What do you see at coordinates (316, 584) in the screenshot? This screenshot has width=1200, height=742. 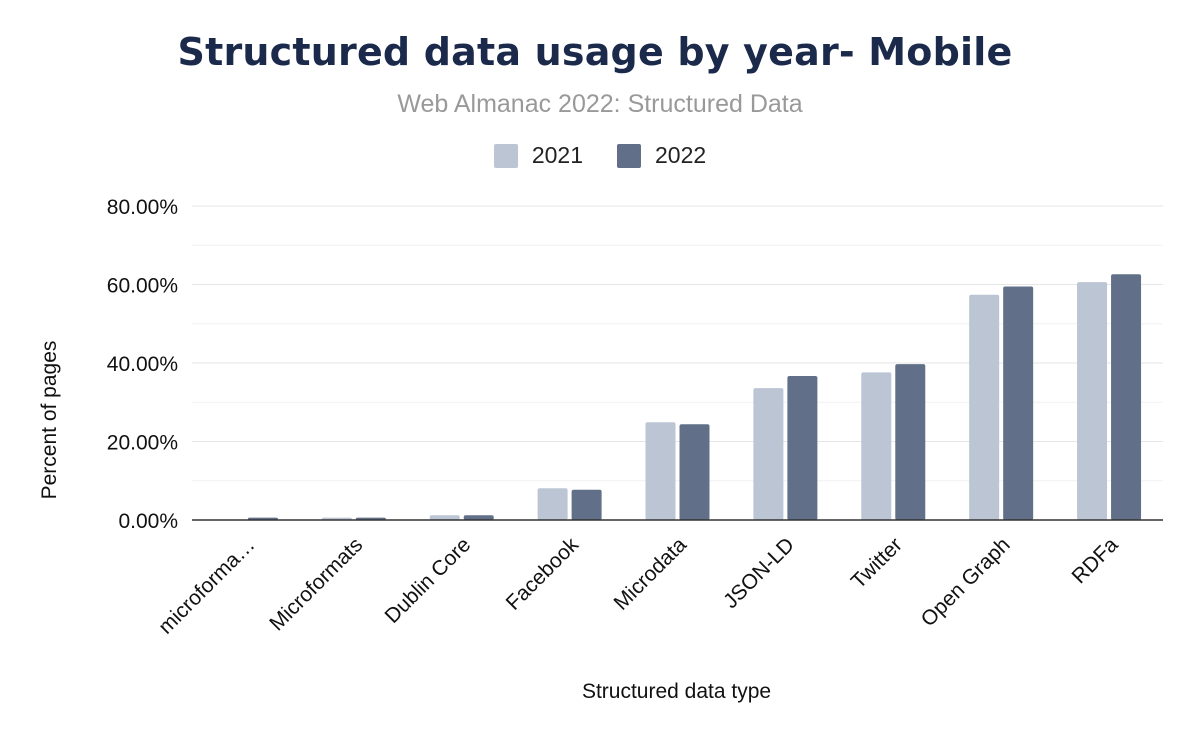 I see `x-tick-label: Microformats` at bounding box center [316, 584].